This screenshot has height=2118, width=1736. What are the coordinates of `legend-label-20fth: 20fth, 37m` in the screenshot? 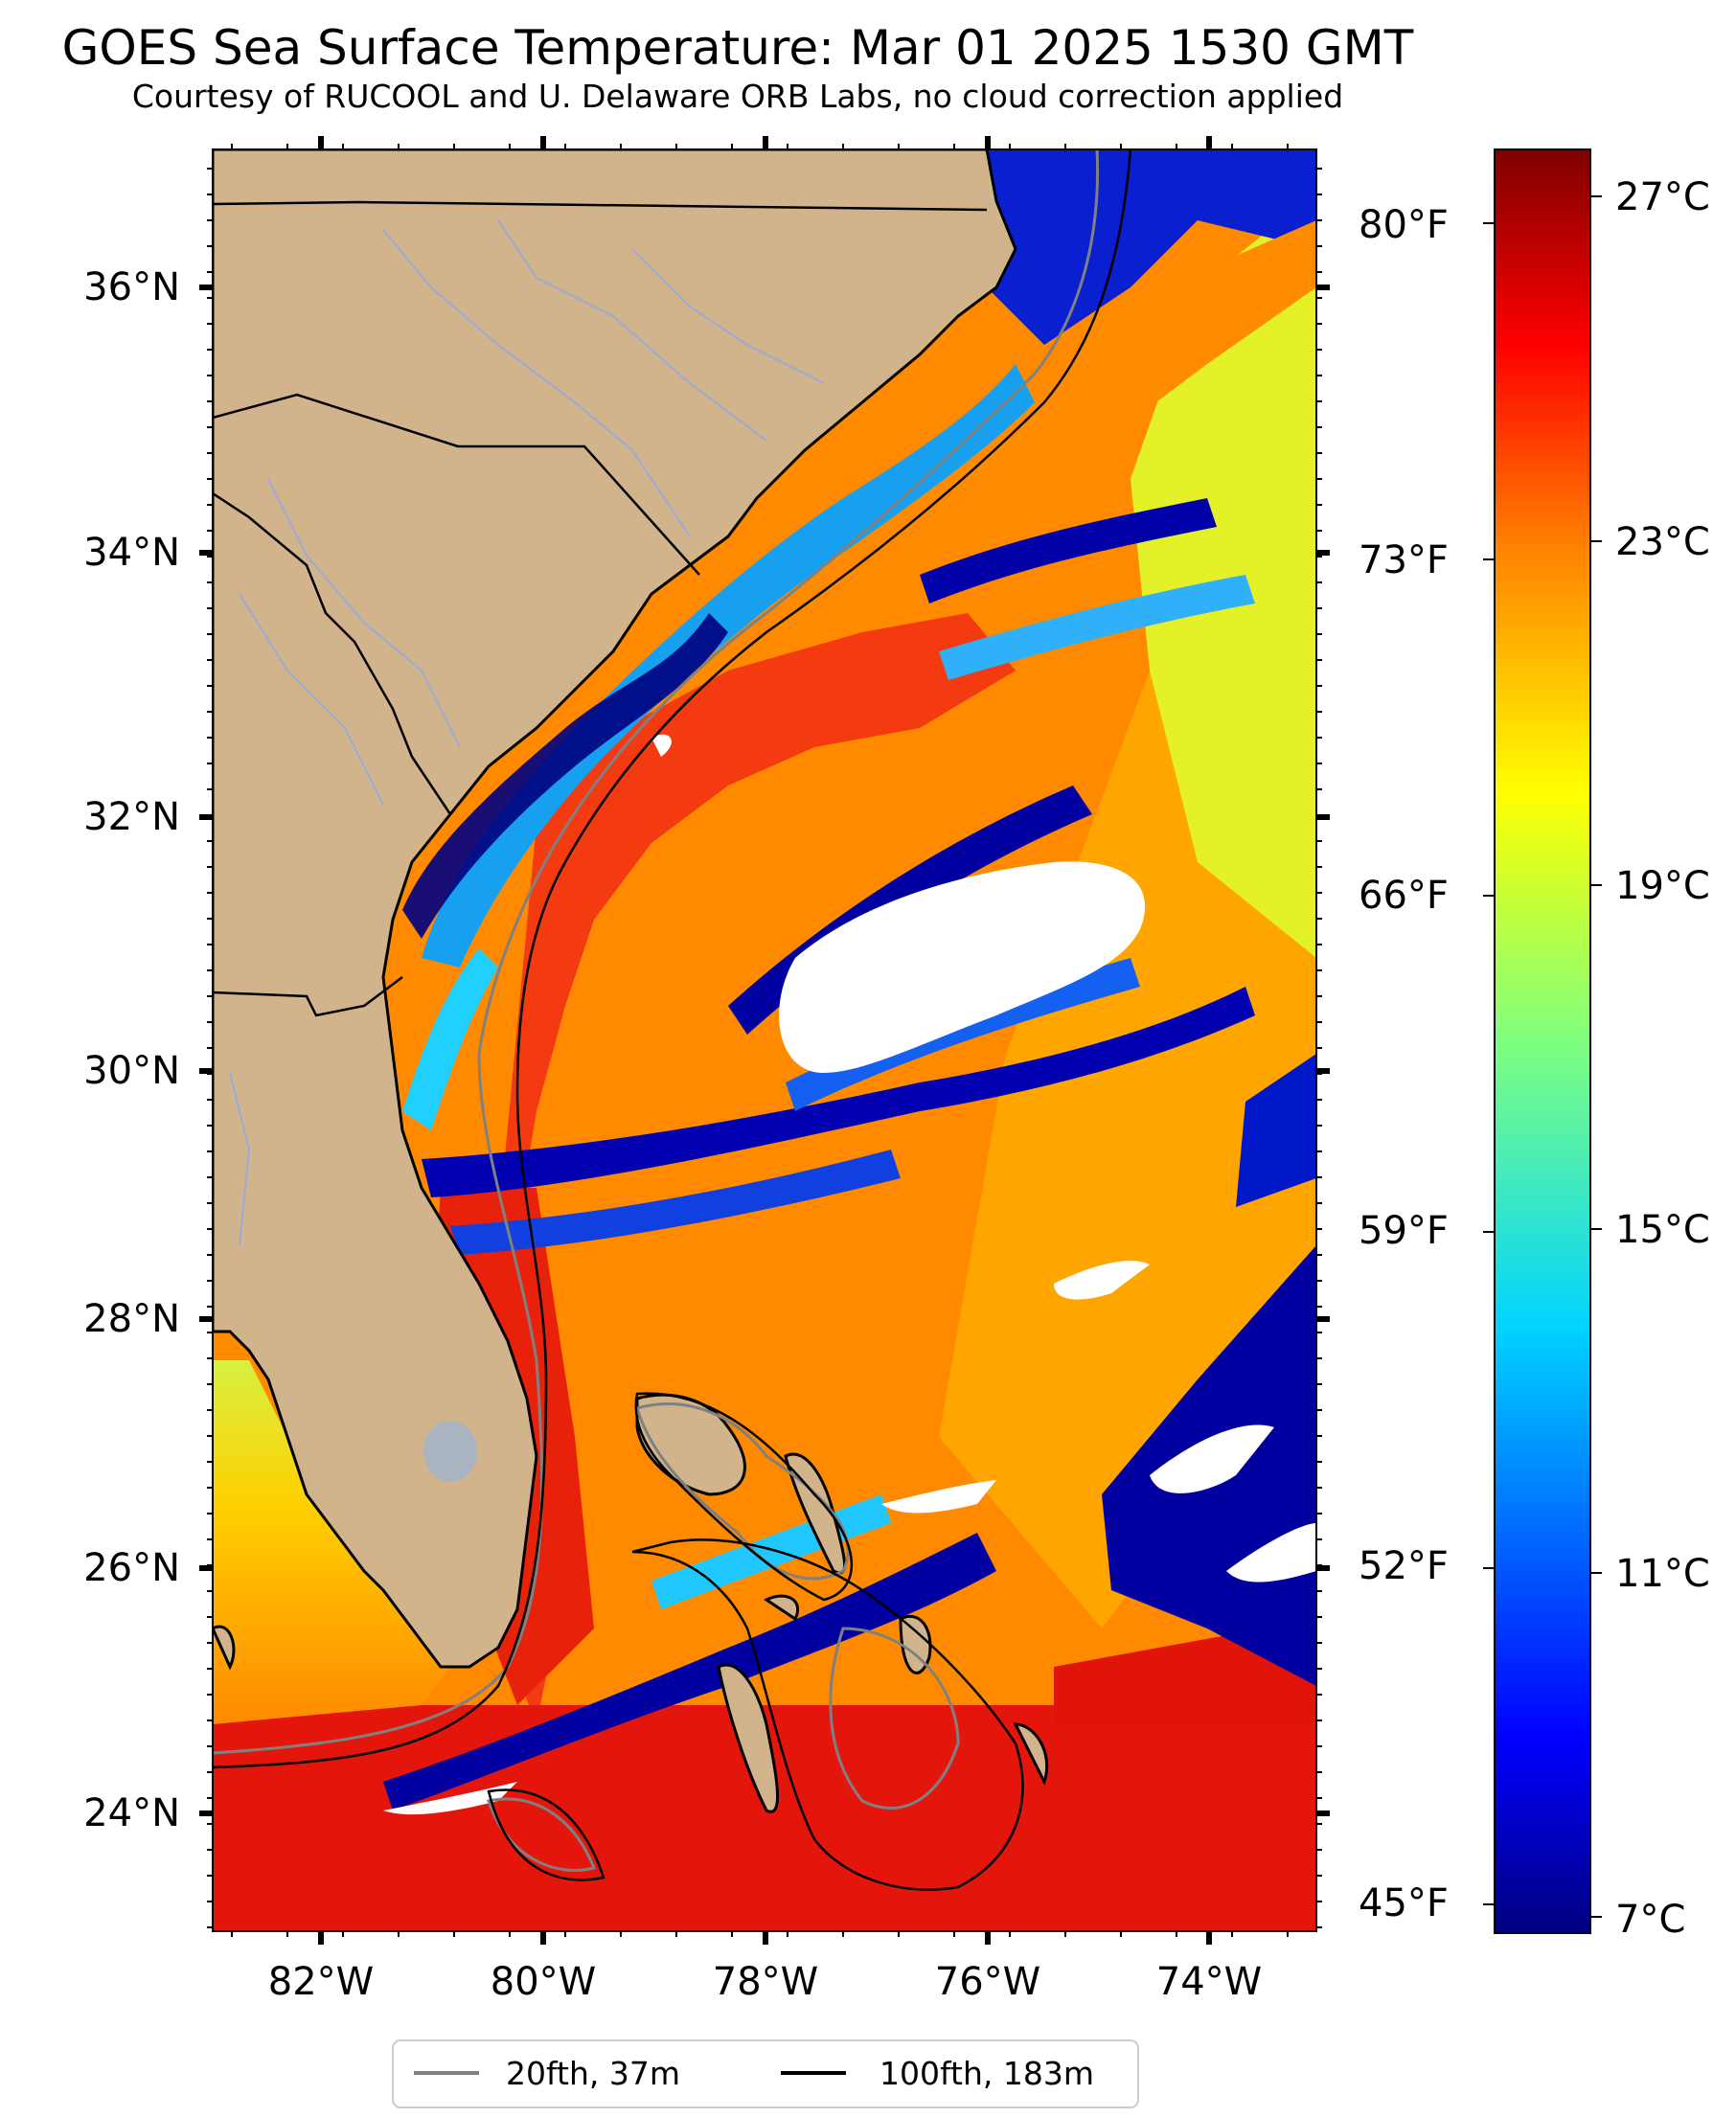 It's located at (593, 2073).